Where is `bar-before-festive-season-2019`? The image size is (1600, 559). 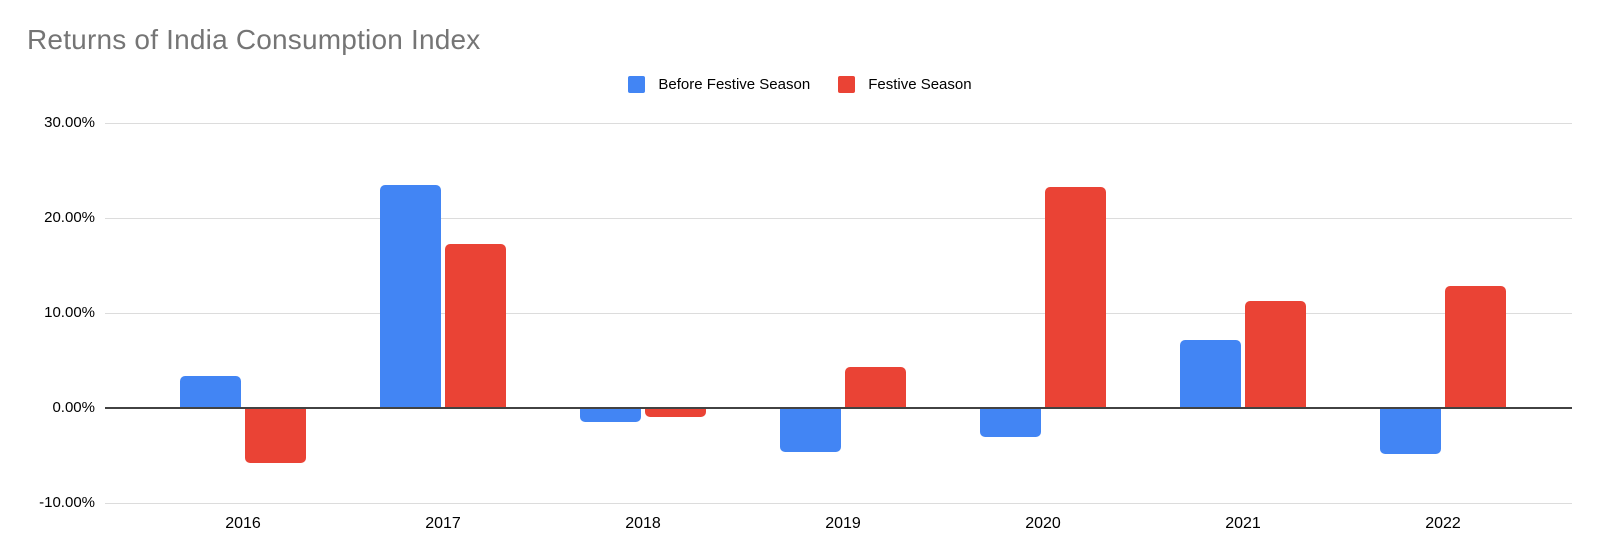
bar-before-festive-season-2019 is located at coordinates (810, 430).